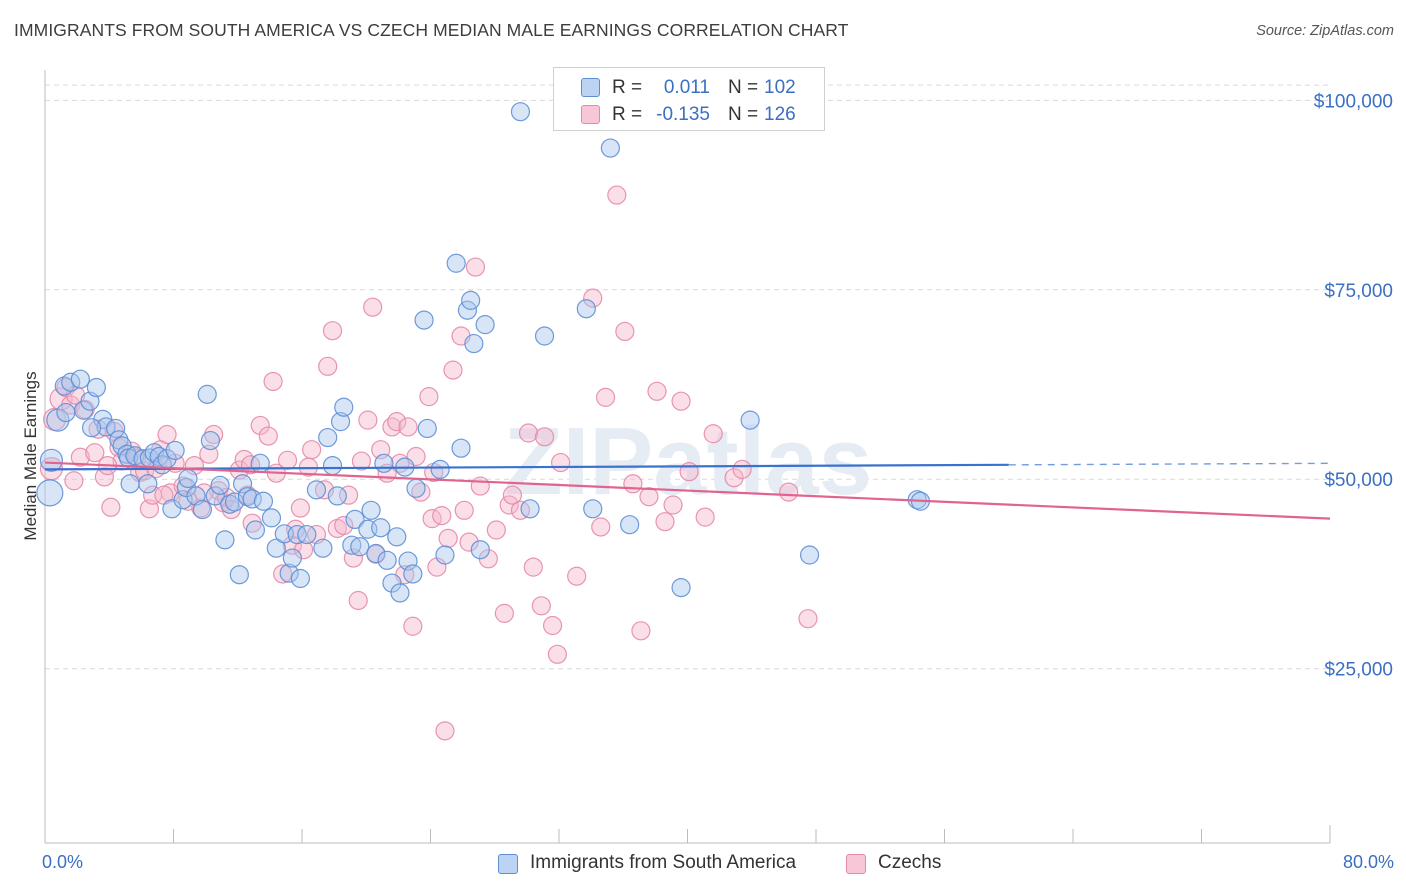 The height and width of the screenshot is (892, 1406). Describe the element at coordinates (63, 862) in the screenshot. I see `x-tick-min: 0.0%` at that location.